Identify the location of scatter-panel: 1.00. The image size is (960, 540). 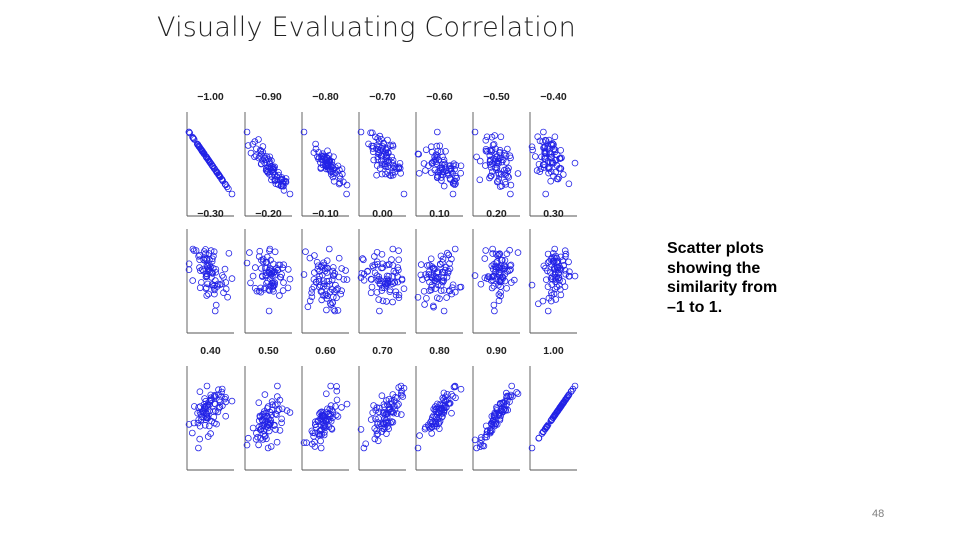
(553, 408).